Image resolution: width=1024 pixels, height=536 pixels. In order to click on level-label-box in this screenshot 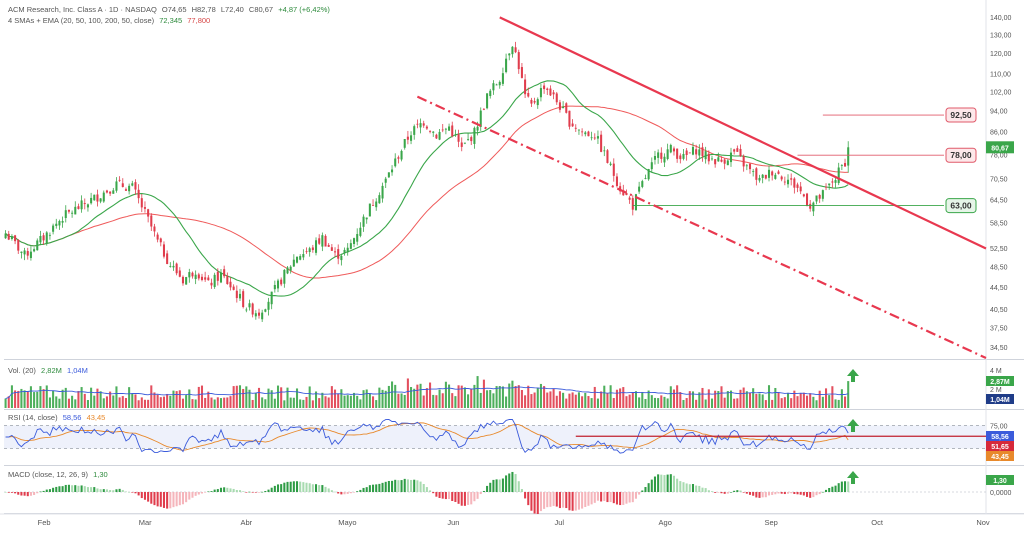, I will do `click(961, 115)`.